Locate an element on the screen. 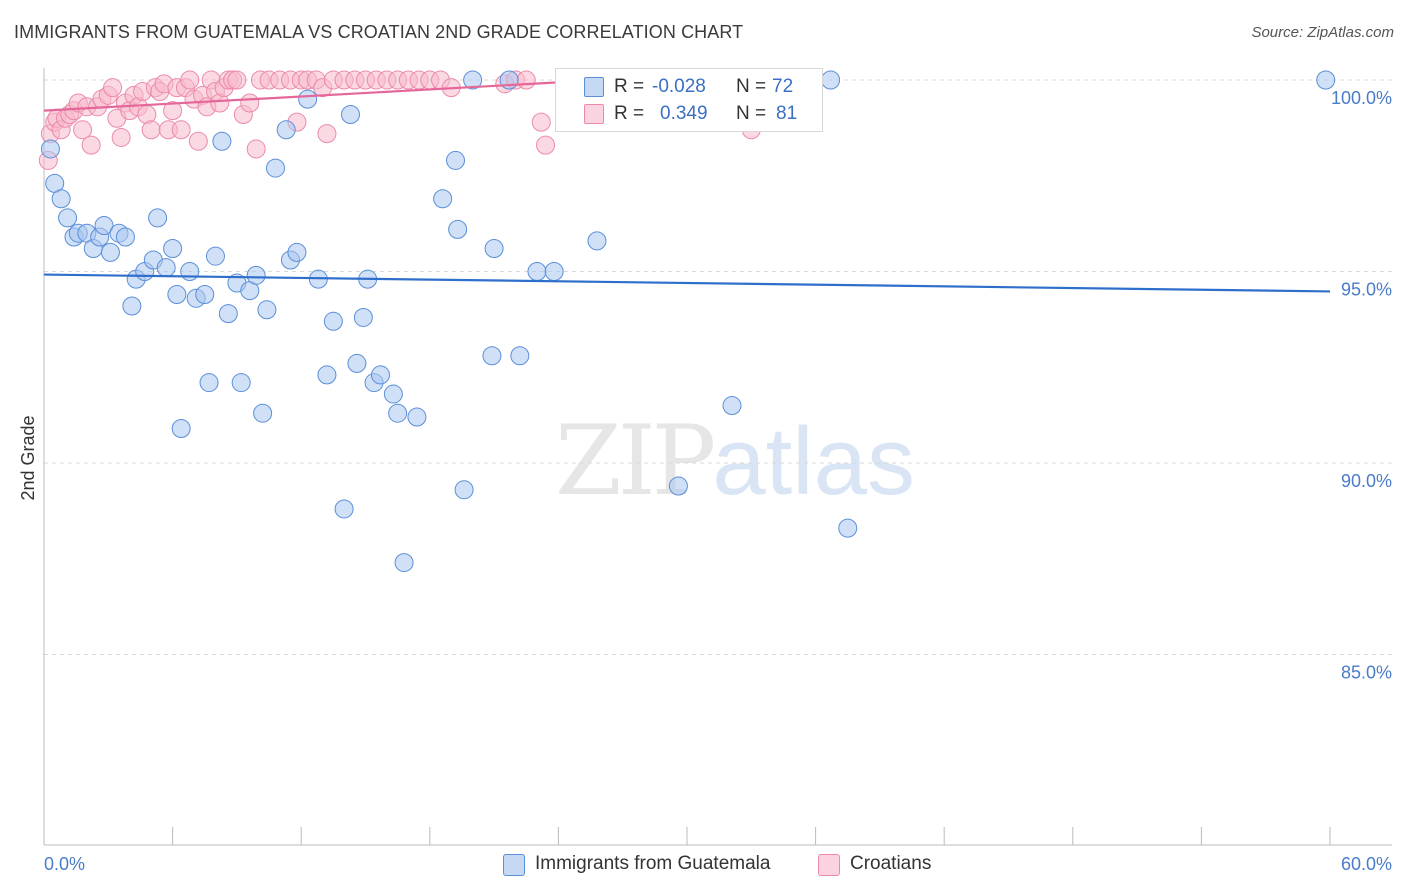  correlation-legend: R = -0.028 N = 72 R = 0.349 N = 81 is located at coordinates (689, 100).